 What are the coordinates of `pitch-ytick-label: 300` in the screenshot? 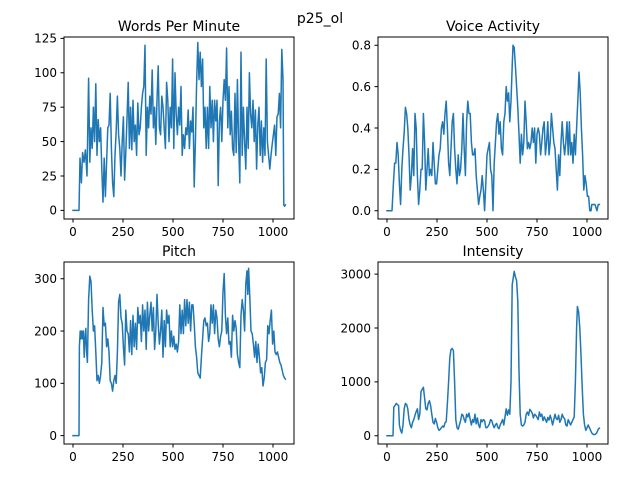 It's located at (45, 279).